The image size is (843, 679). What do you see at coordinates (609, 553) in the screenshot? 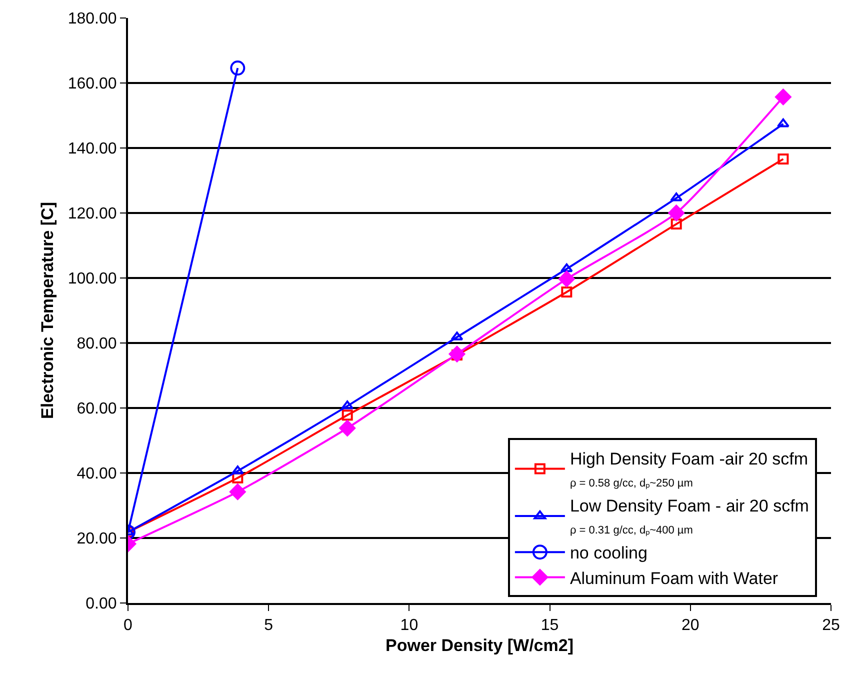
I see `legend-label: no cooling` at bounding box center [609, 553].